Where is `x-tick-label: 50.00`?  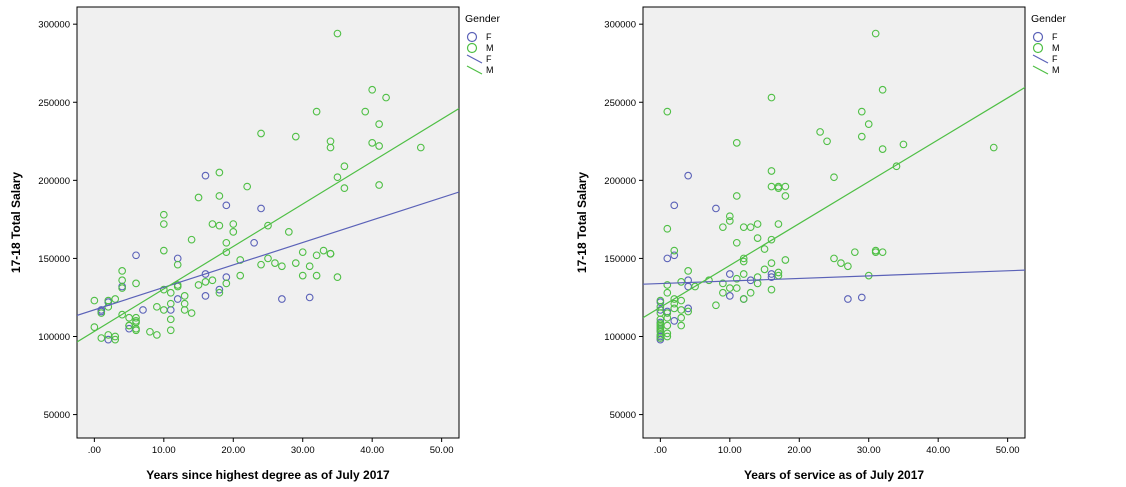
x-tick-label: 50.00 is located at coordinates (1008, 450).